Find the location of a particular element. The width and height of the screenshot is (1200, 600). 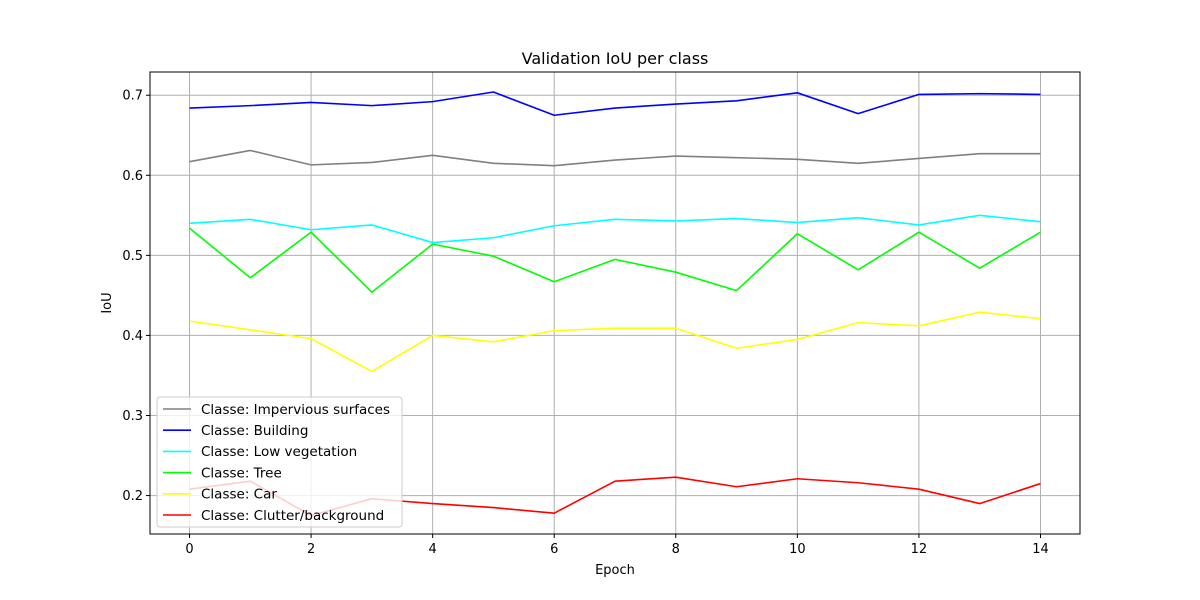

chart-title: Validation IoU per class is located at coordinates (615, 58).